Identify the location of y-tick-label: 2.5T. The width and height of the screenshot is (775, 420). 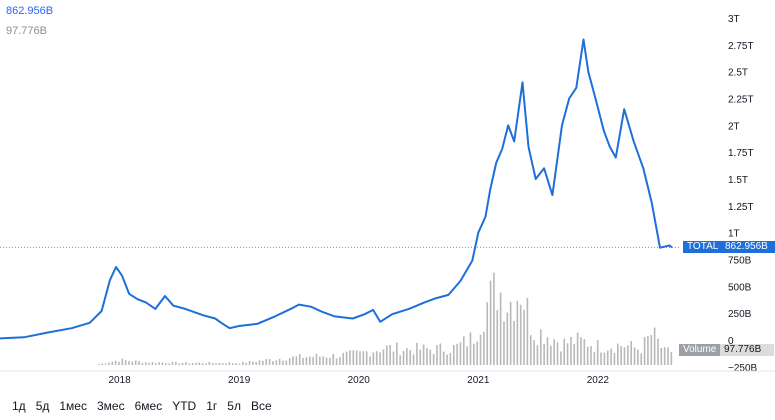
(738, 73).